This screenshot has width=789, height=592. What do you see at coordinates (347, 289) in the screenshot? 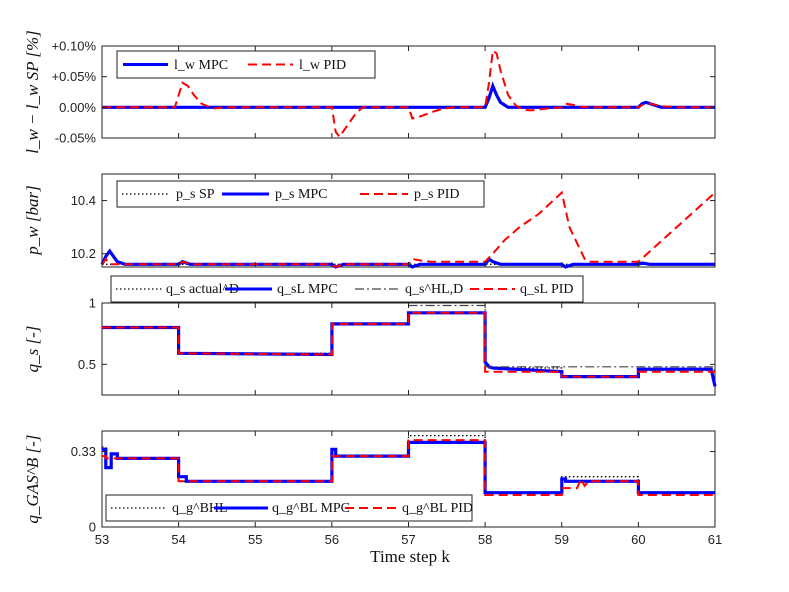
I see `subplot3-legend: q_s actual^D q_sL MPC q_s^HL,D q_sL PID` at bounding box center [347, 289].